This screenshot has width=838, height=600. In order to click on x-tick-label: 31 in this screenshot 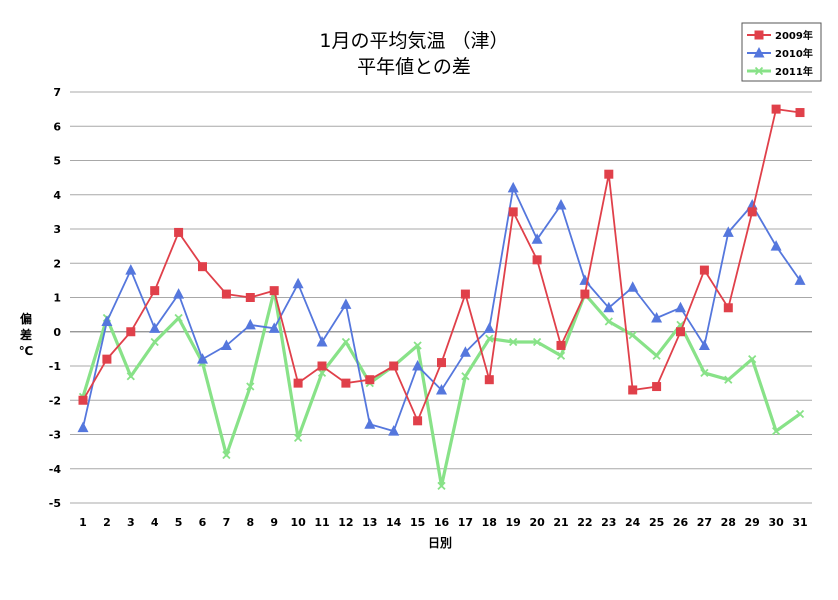, I will do `click(799, 522)`.